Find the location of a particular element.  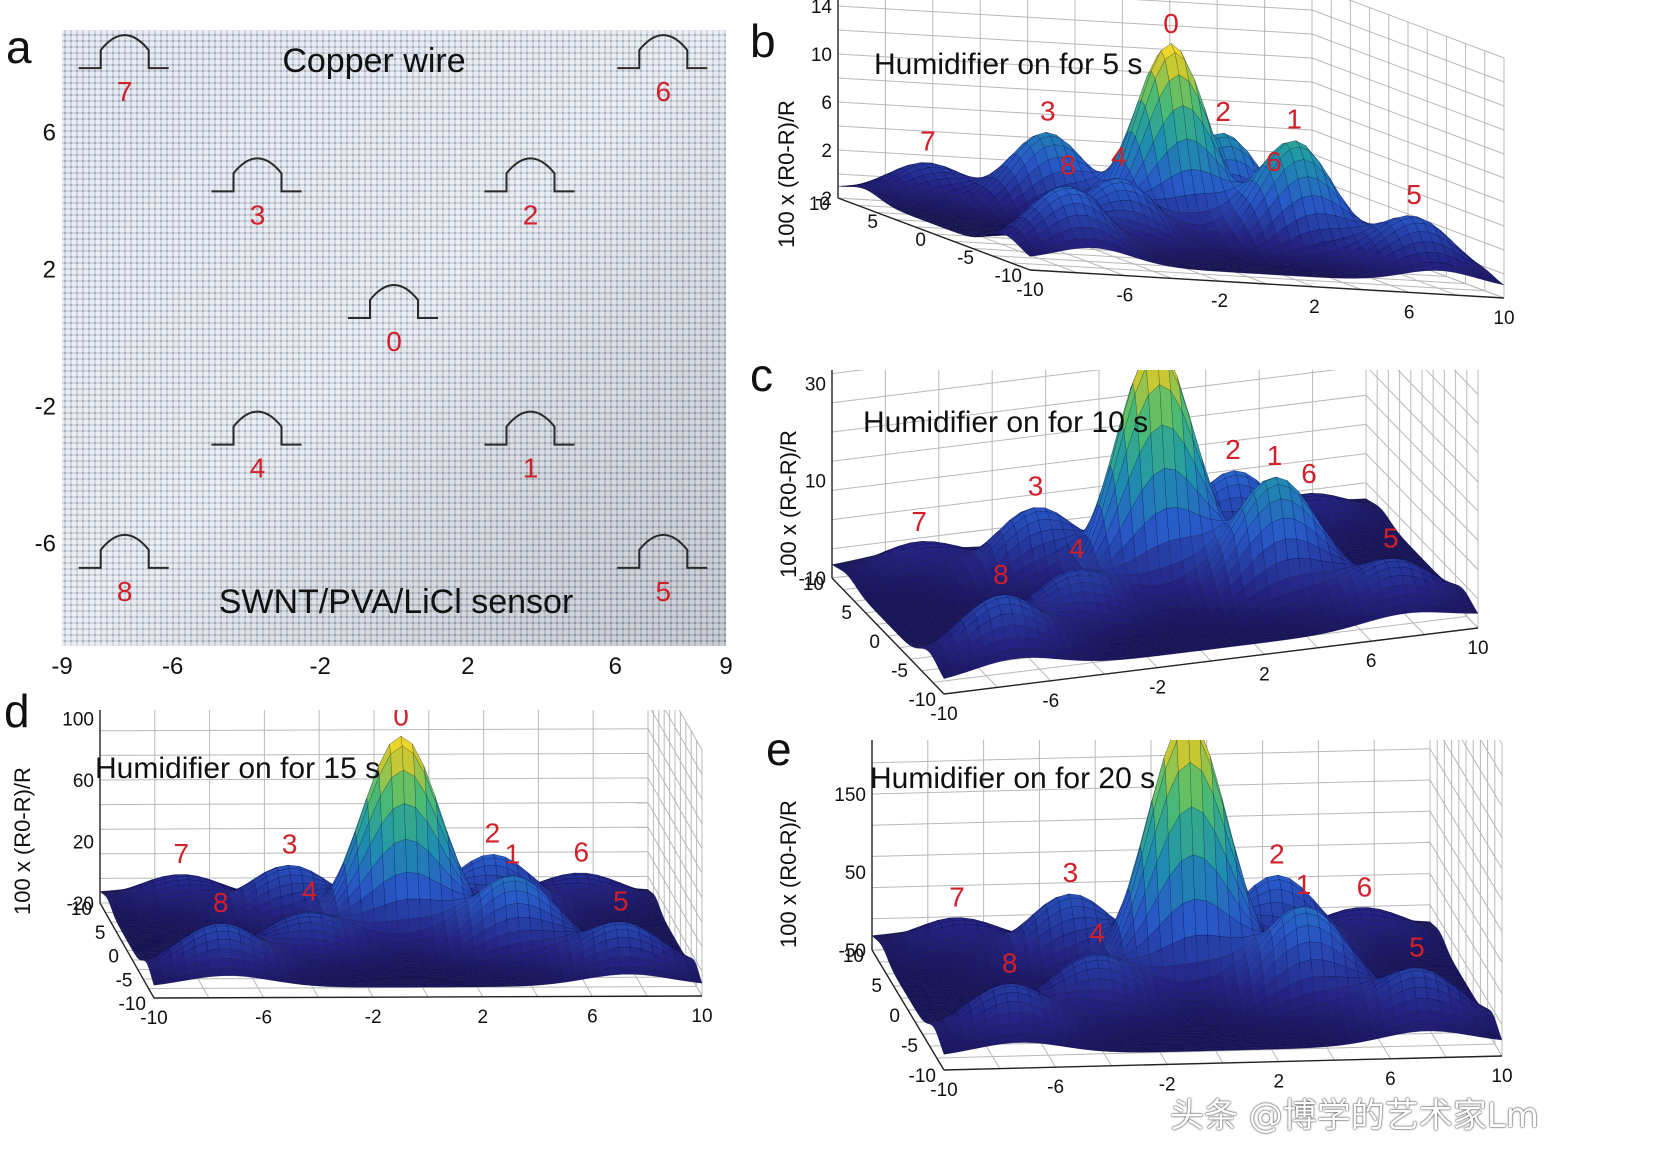

panel-a-y-tick: 6 is located at coordinates (49, 133).